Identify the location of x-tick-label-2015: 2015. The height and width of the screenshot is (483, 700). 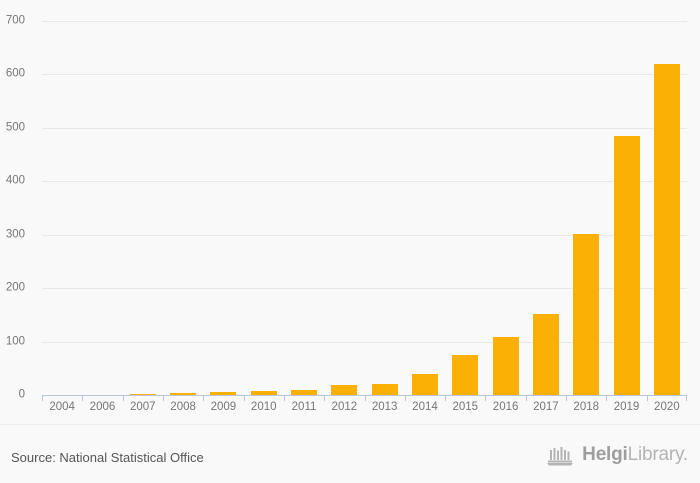
(465, 407).